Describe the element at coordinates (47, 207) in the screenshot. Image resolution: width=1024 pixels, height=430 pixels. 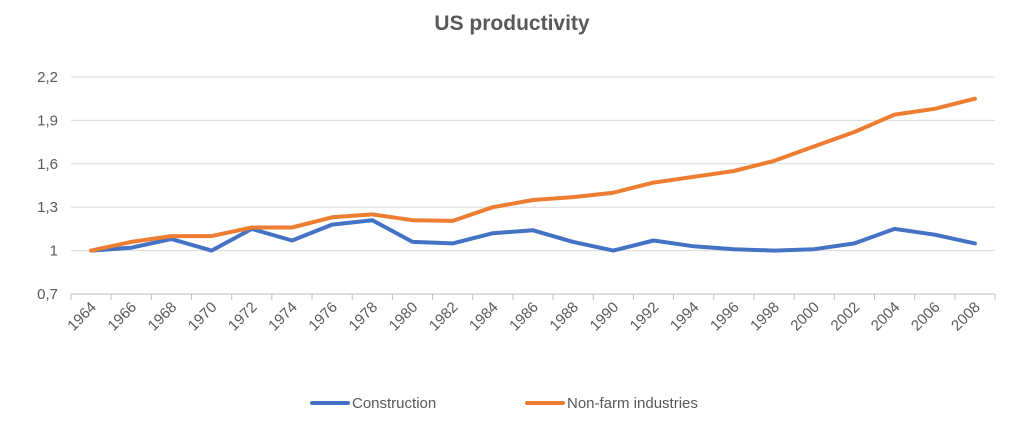
I see `y-tick-label: 1,3` at that location.